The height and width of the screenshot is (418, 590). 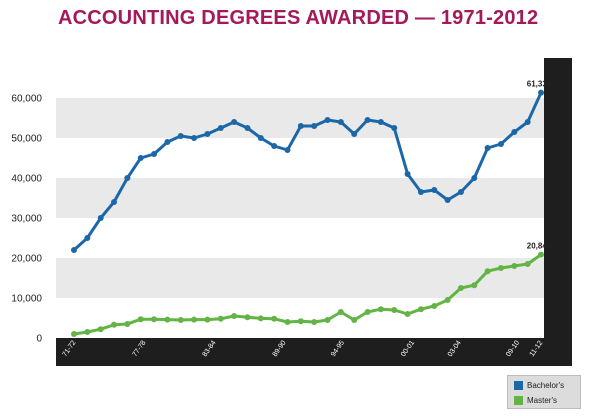 What do you see at coordinates (518, 400) in the screenshot?
I see `legend-swatch-masters` at bounding box center [518, 400].